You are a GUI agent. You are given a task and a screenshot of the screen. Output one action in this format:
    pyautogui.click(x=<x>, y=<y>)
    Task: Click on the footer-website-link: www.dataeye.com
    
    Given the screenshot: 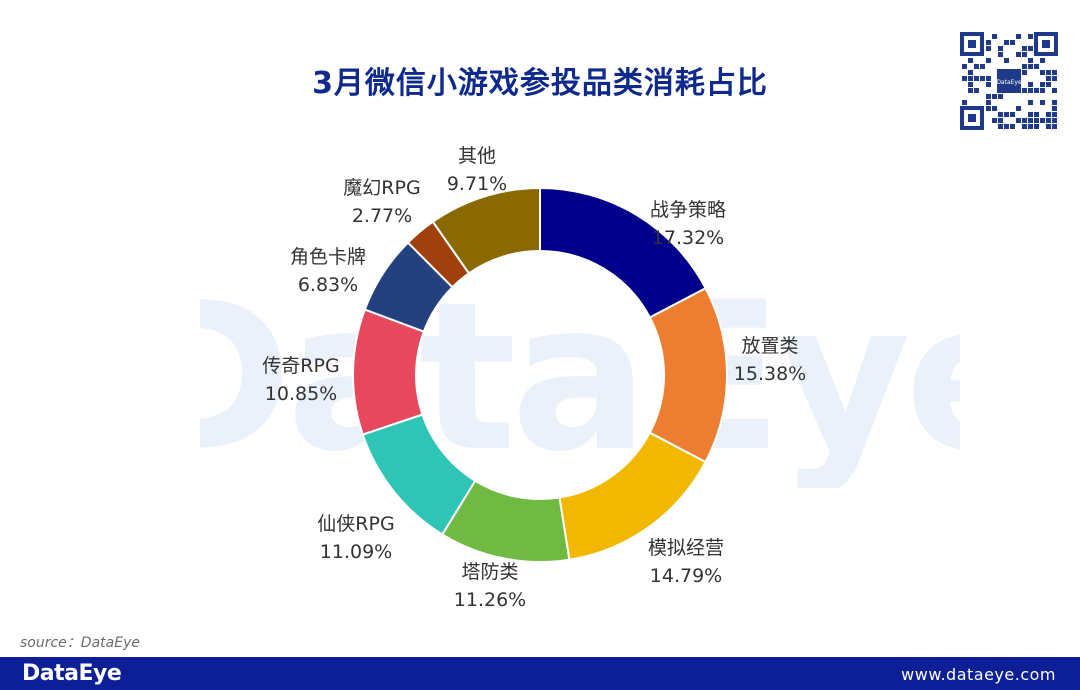 What is the action you would take?
    pyautogui.click(x=978, y=674)
    